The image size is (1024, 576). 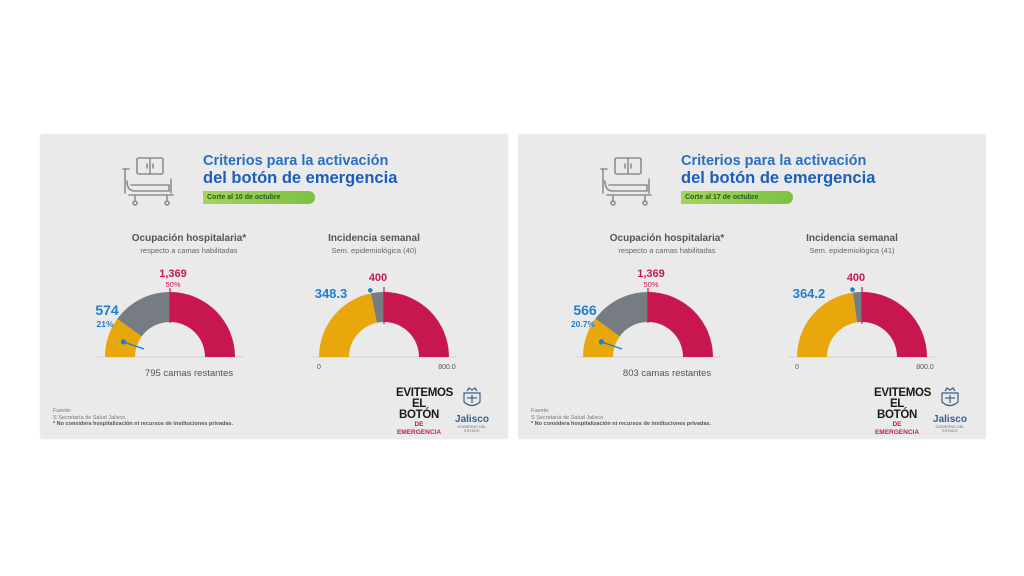 What do you see at coordinates (852, 250) in the screenshot?
I see `incidence-subtitle: Sem. epidemiológica (41)` at bounding box center [852, 250].